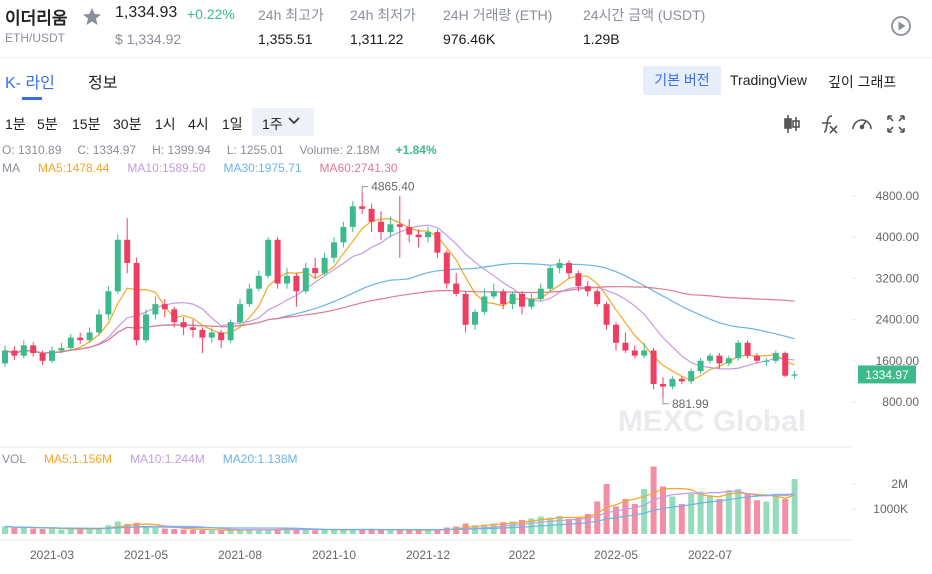  Describe the element at coordinates (898, 237) in the screenshot. I see `y-tick-label: 4000.00` at that location.